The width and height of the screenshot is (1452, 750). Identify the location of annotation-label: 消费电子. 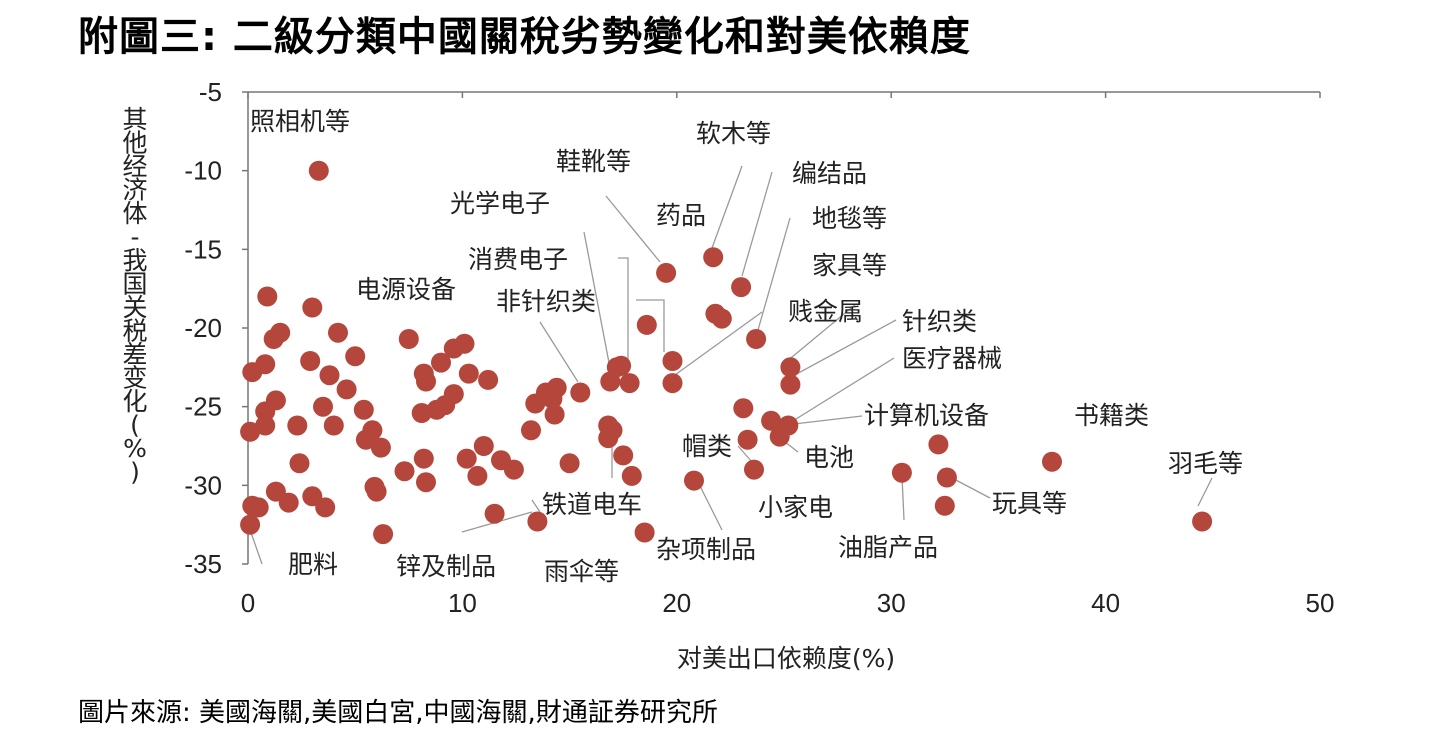
(518, 259).